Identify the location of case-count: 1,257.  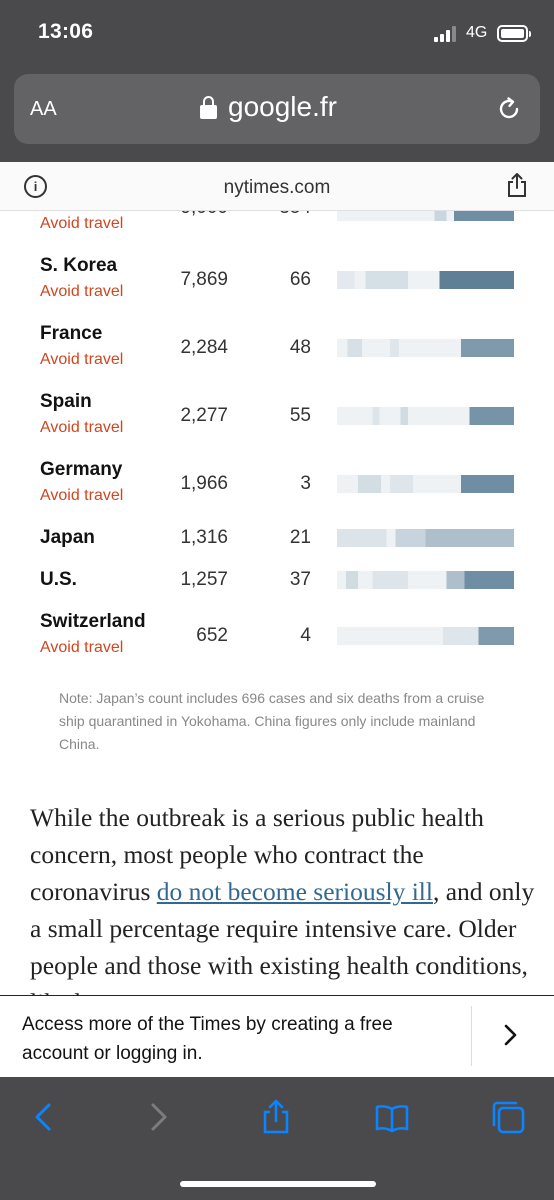
(204, 579).